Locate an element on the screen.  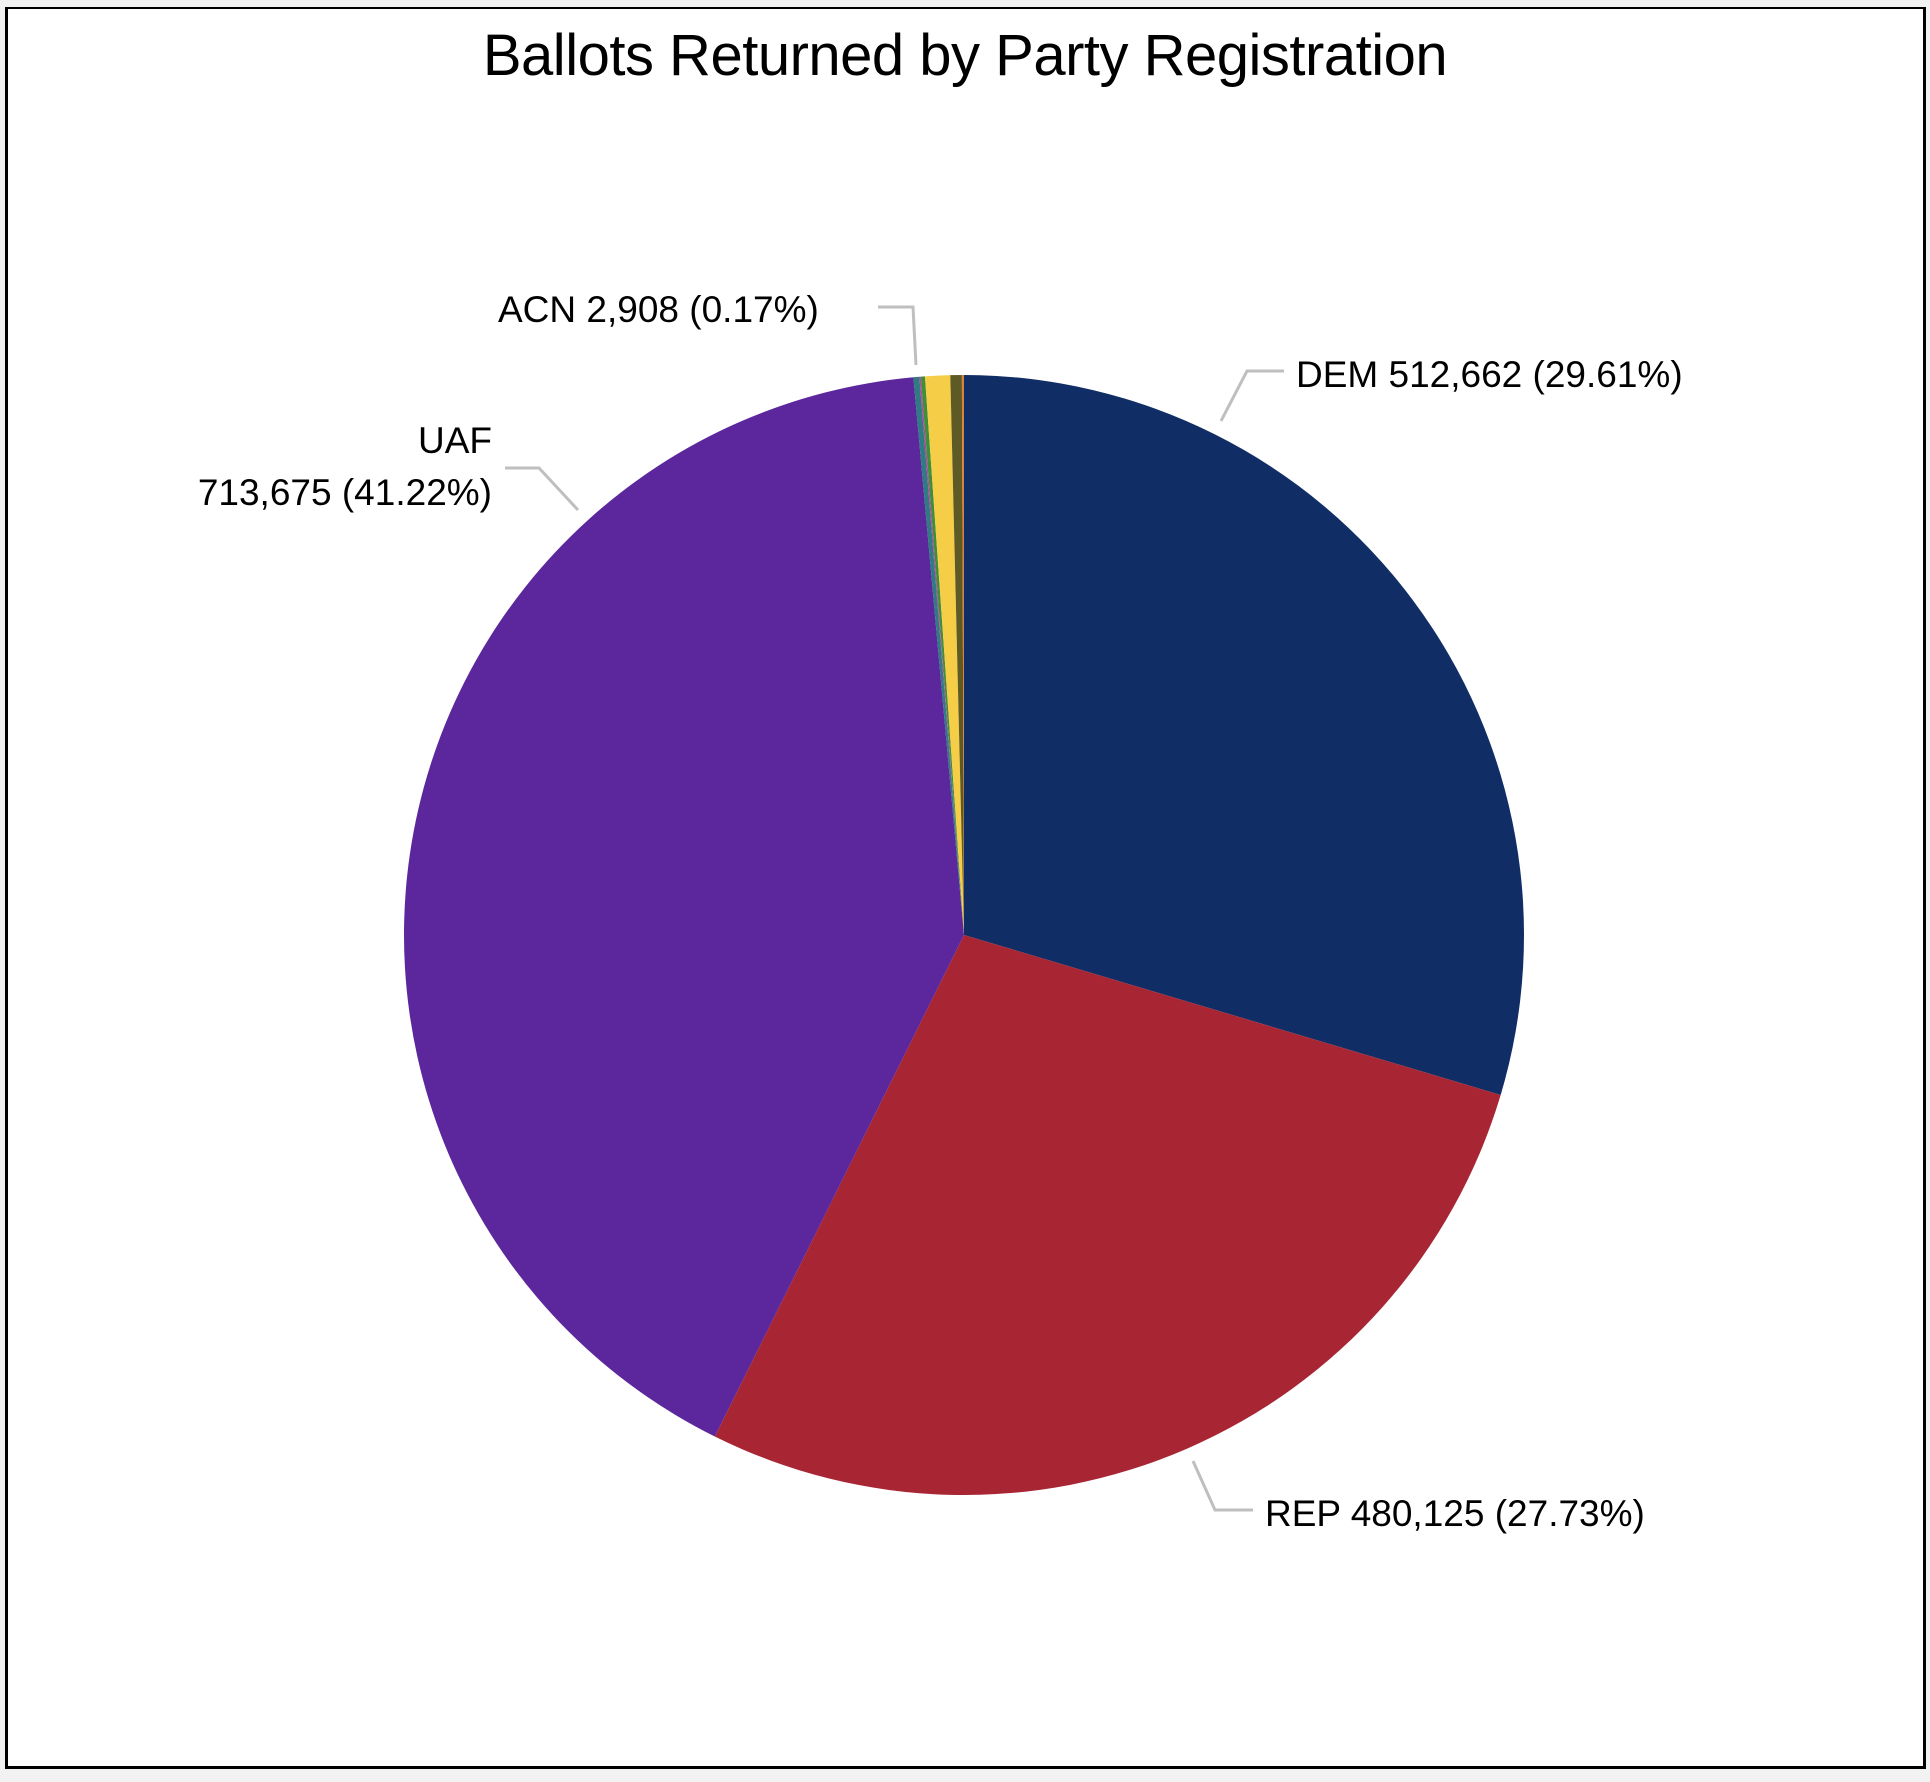
dem-label-text: DEM 512,662 (29.61%) is located at coordinates (1489, 374).